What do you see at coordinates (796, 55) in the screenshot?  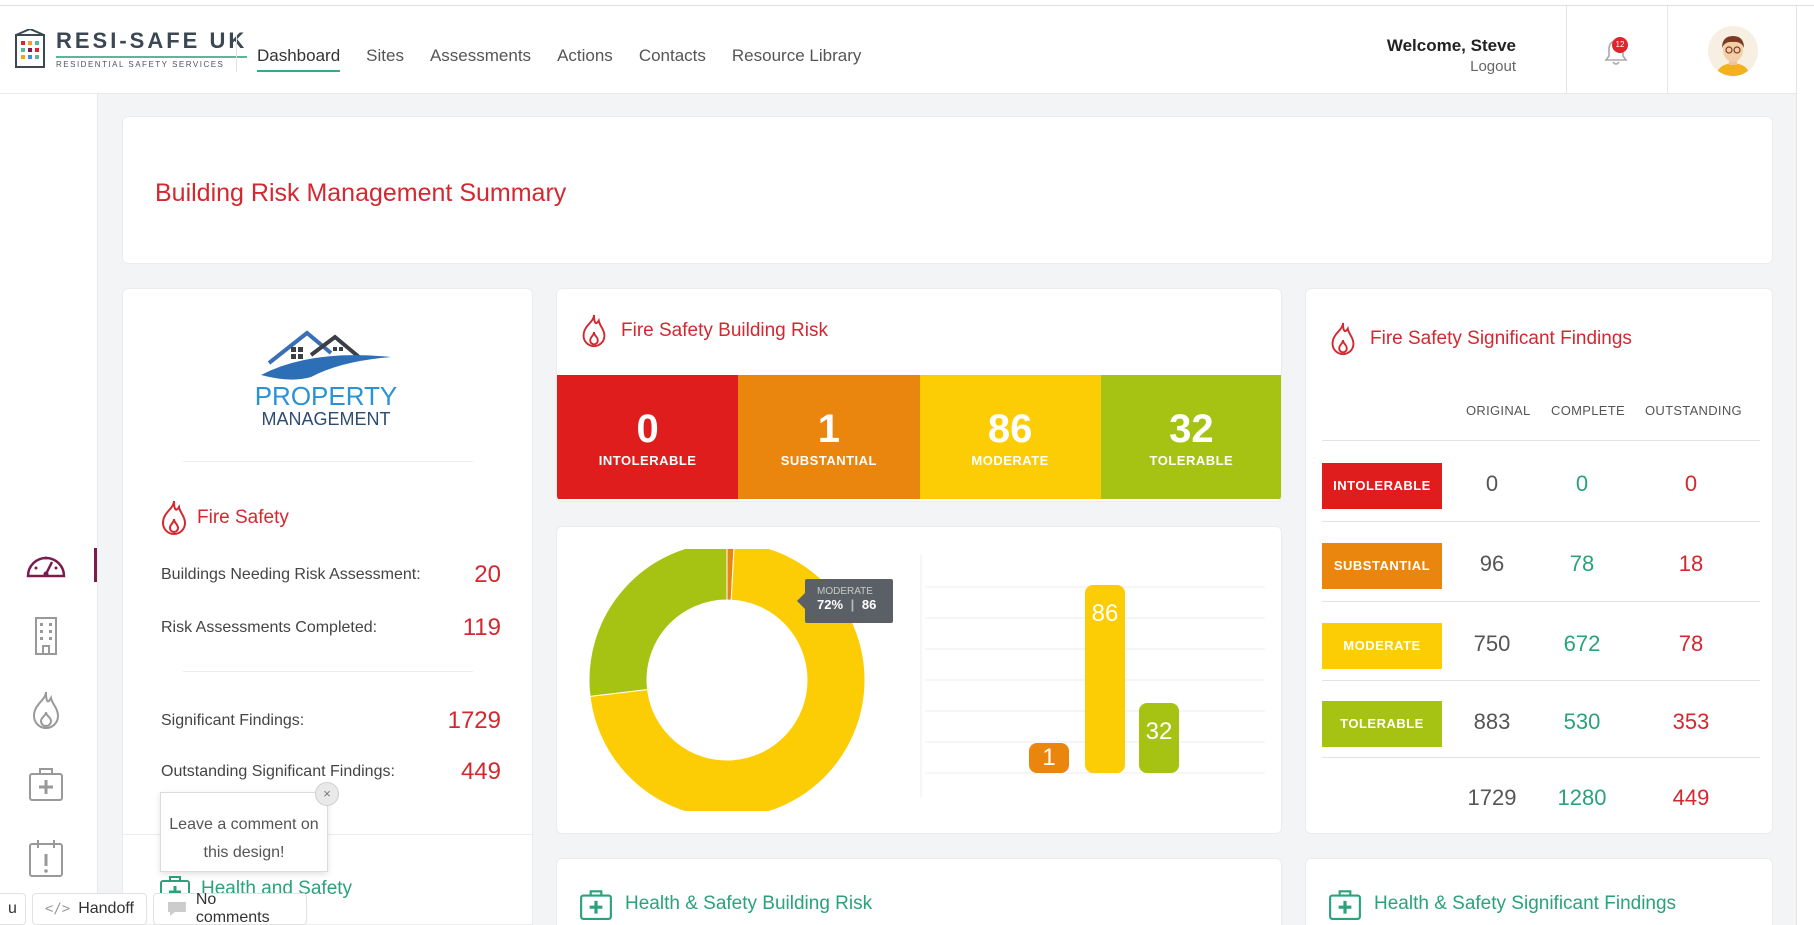 I see `nav-resource-library: Resource Library` at bounding box center [796, 55].